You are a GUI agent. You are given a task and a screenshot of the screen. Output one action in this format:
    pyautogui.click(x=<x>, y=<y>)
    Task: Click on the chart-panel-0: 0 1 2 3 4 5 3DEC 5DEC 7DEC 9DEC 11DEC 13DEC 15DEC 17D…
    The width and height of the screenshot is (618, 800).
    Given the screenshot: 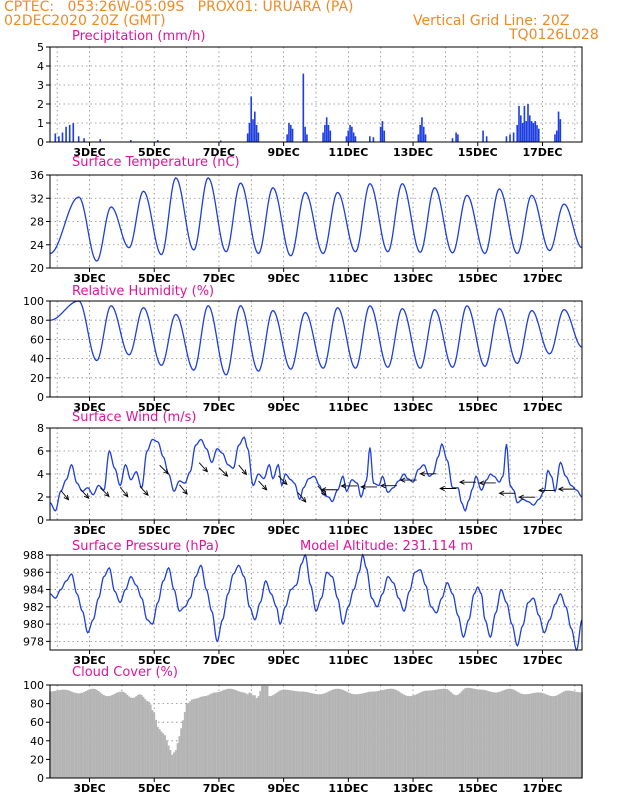 What is the action you would take?
    pyautogui.click(x=310, y=100)
    